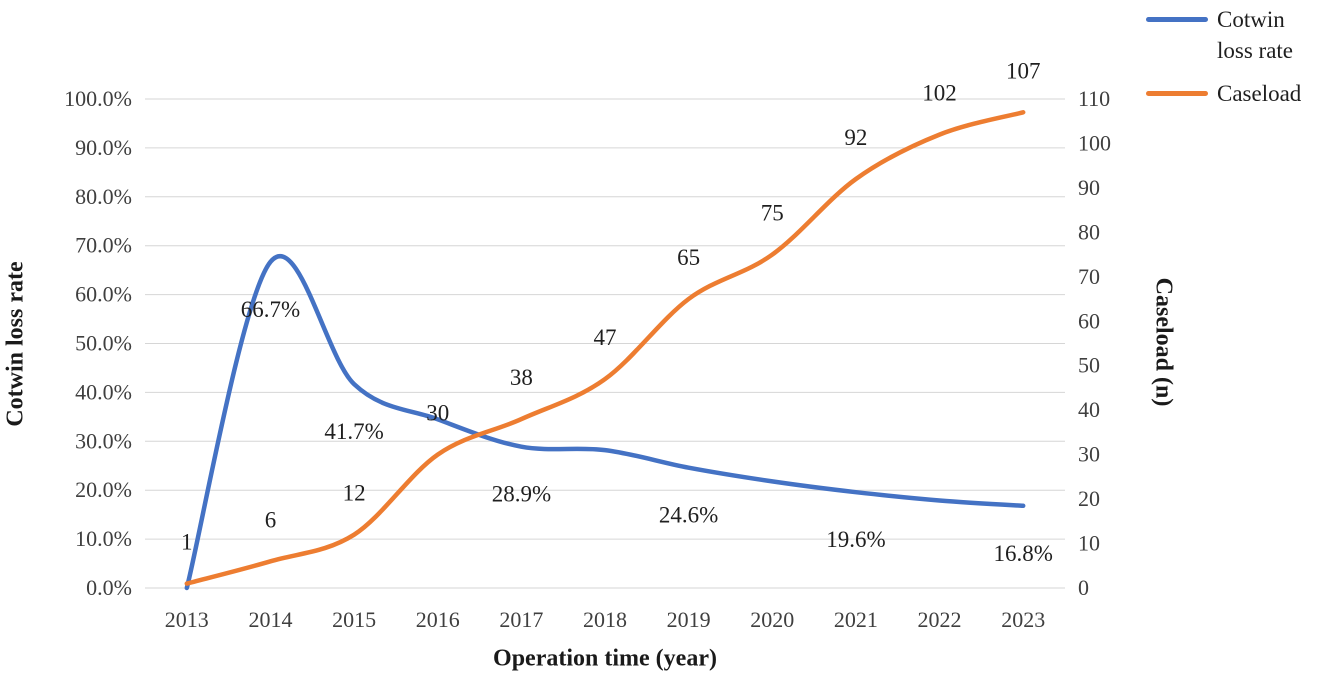  I want to click on legend-item-caseload: Caseload, so click(1236, 93).